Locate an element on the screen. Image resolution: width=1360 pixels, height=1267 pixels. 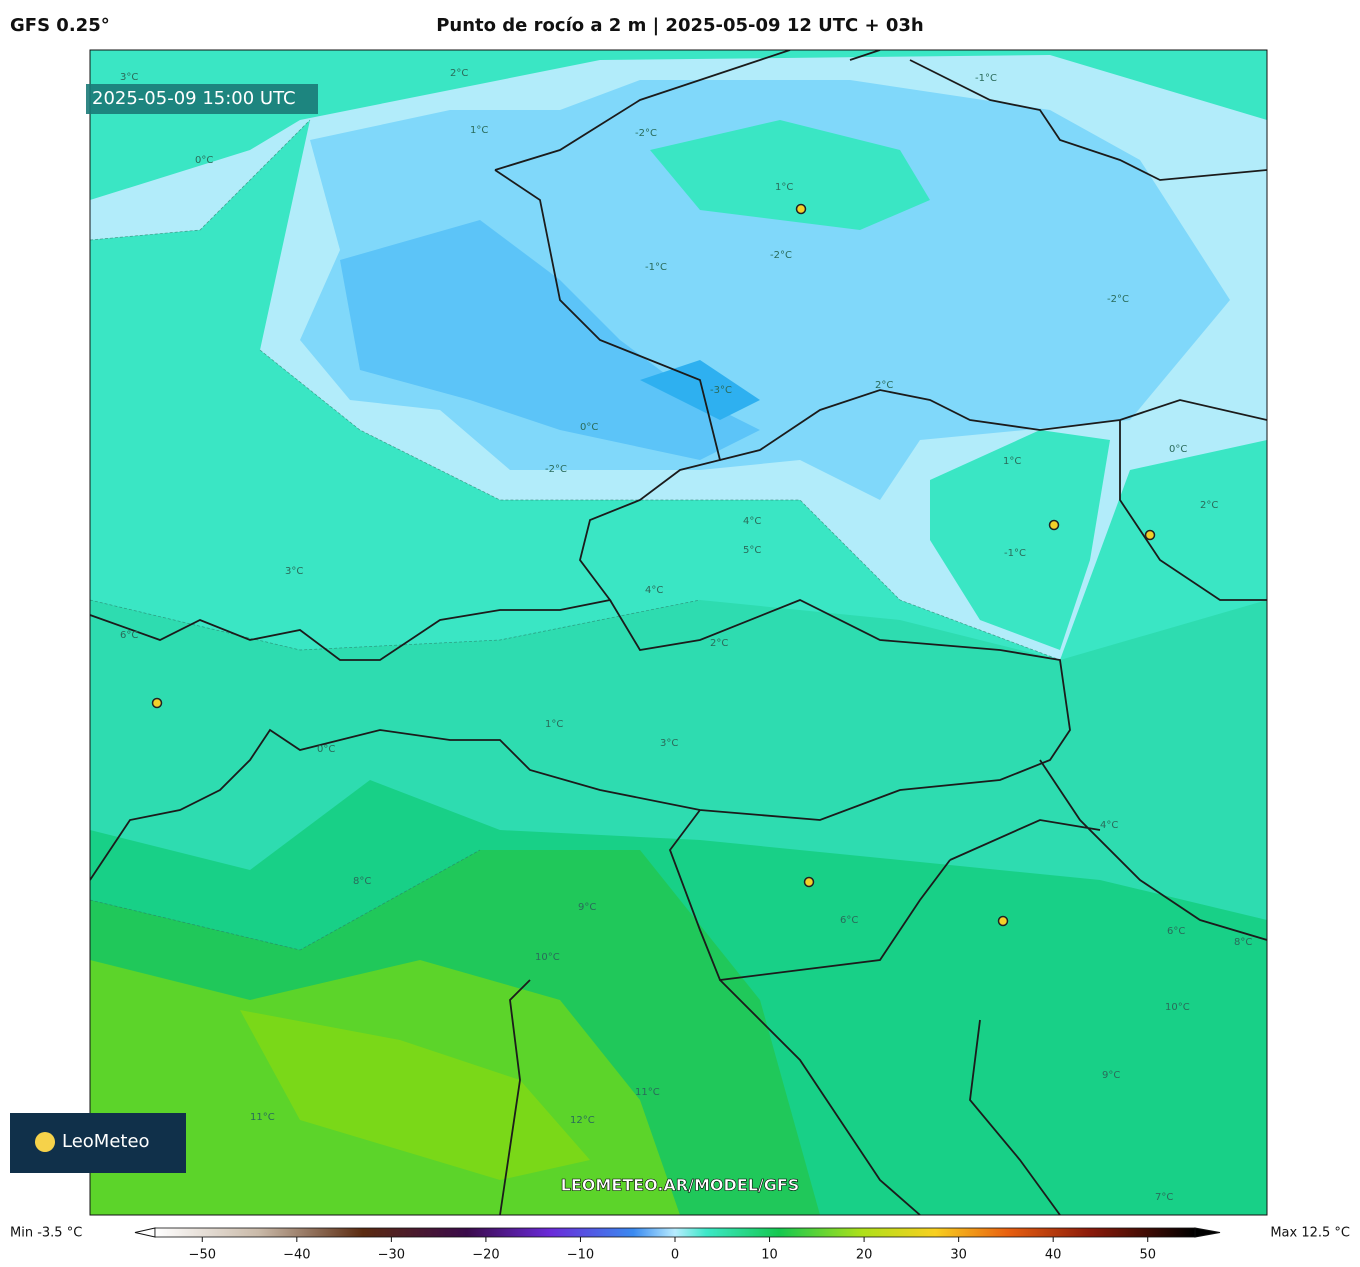
colorbar-tick-label: 30 is located at coordinates (958, 1255).